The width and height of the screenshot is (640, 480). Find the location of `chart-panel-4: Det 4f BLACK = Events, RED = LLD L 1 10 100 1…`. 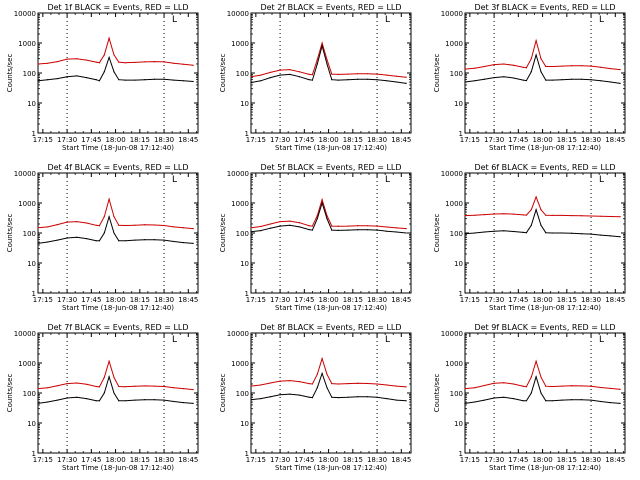

chart-panel-4: Det 4f BLACK = Events, RED = LLD L 1 10 100 1… is located at coordinates (102, 237).